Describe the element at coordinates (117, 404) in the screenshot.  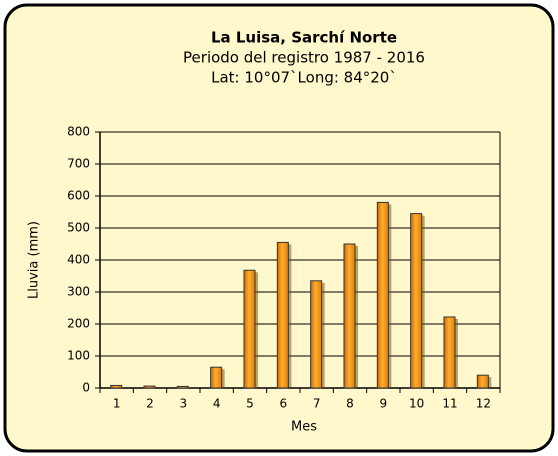
I see `x-tick-label: 1` at that location.